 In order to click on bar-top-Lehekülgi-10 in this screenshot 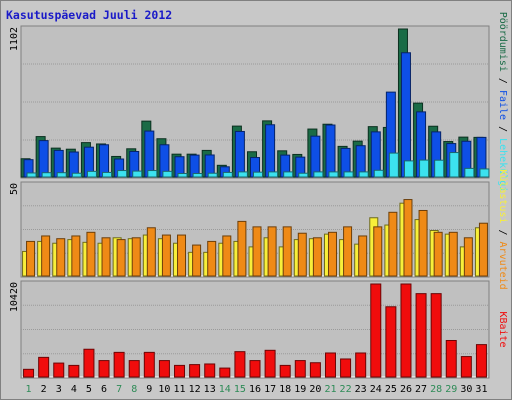, I will do `click(167, 174)`.